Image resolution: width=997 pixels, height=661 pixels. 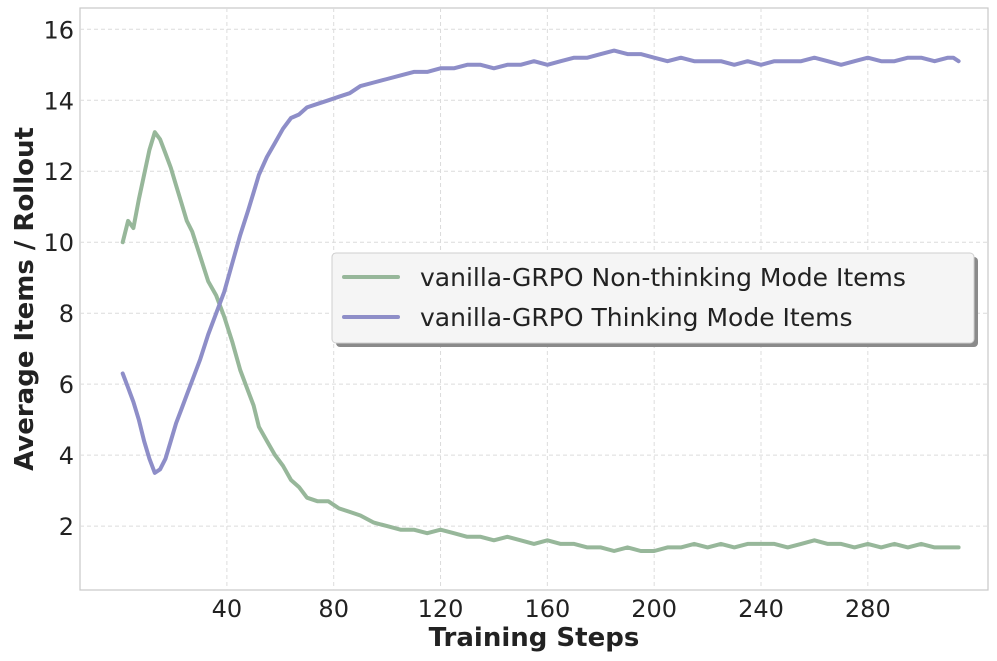 I want to click on x-tick-label: 240, so click(x=761, y=609).